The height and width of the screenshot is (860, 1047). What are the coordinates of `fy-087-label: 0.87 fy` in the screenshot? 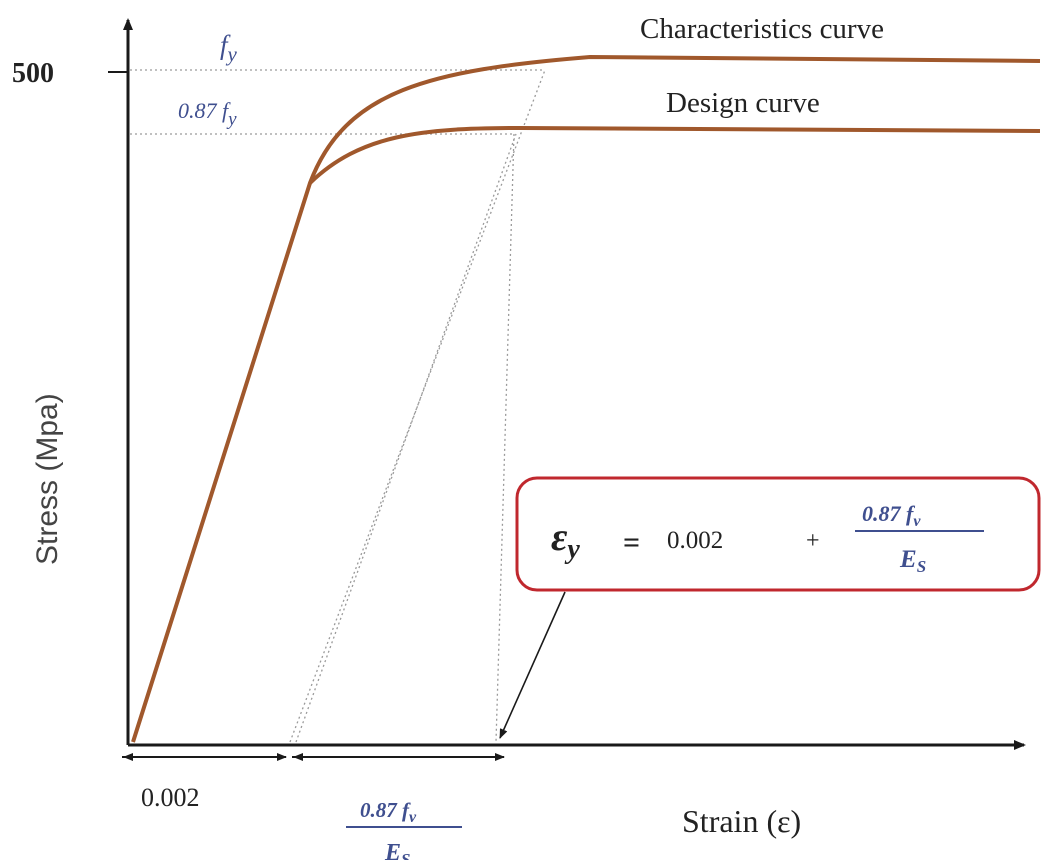 It's located at (207, 114).